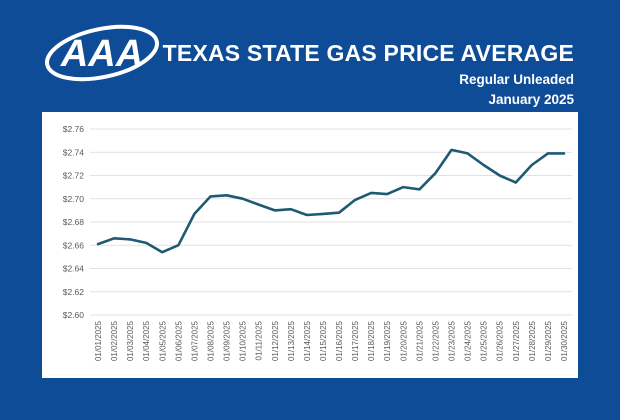 The width and height of the screenshot is (620, 420). What do you see at coordinates (146, 340) in the screenshot?
I see `x-tick-label: 01/04/2025` at bounding box center [146, 340].